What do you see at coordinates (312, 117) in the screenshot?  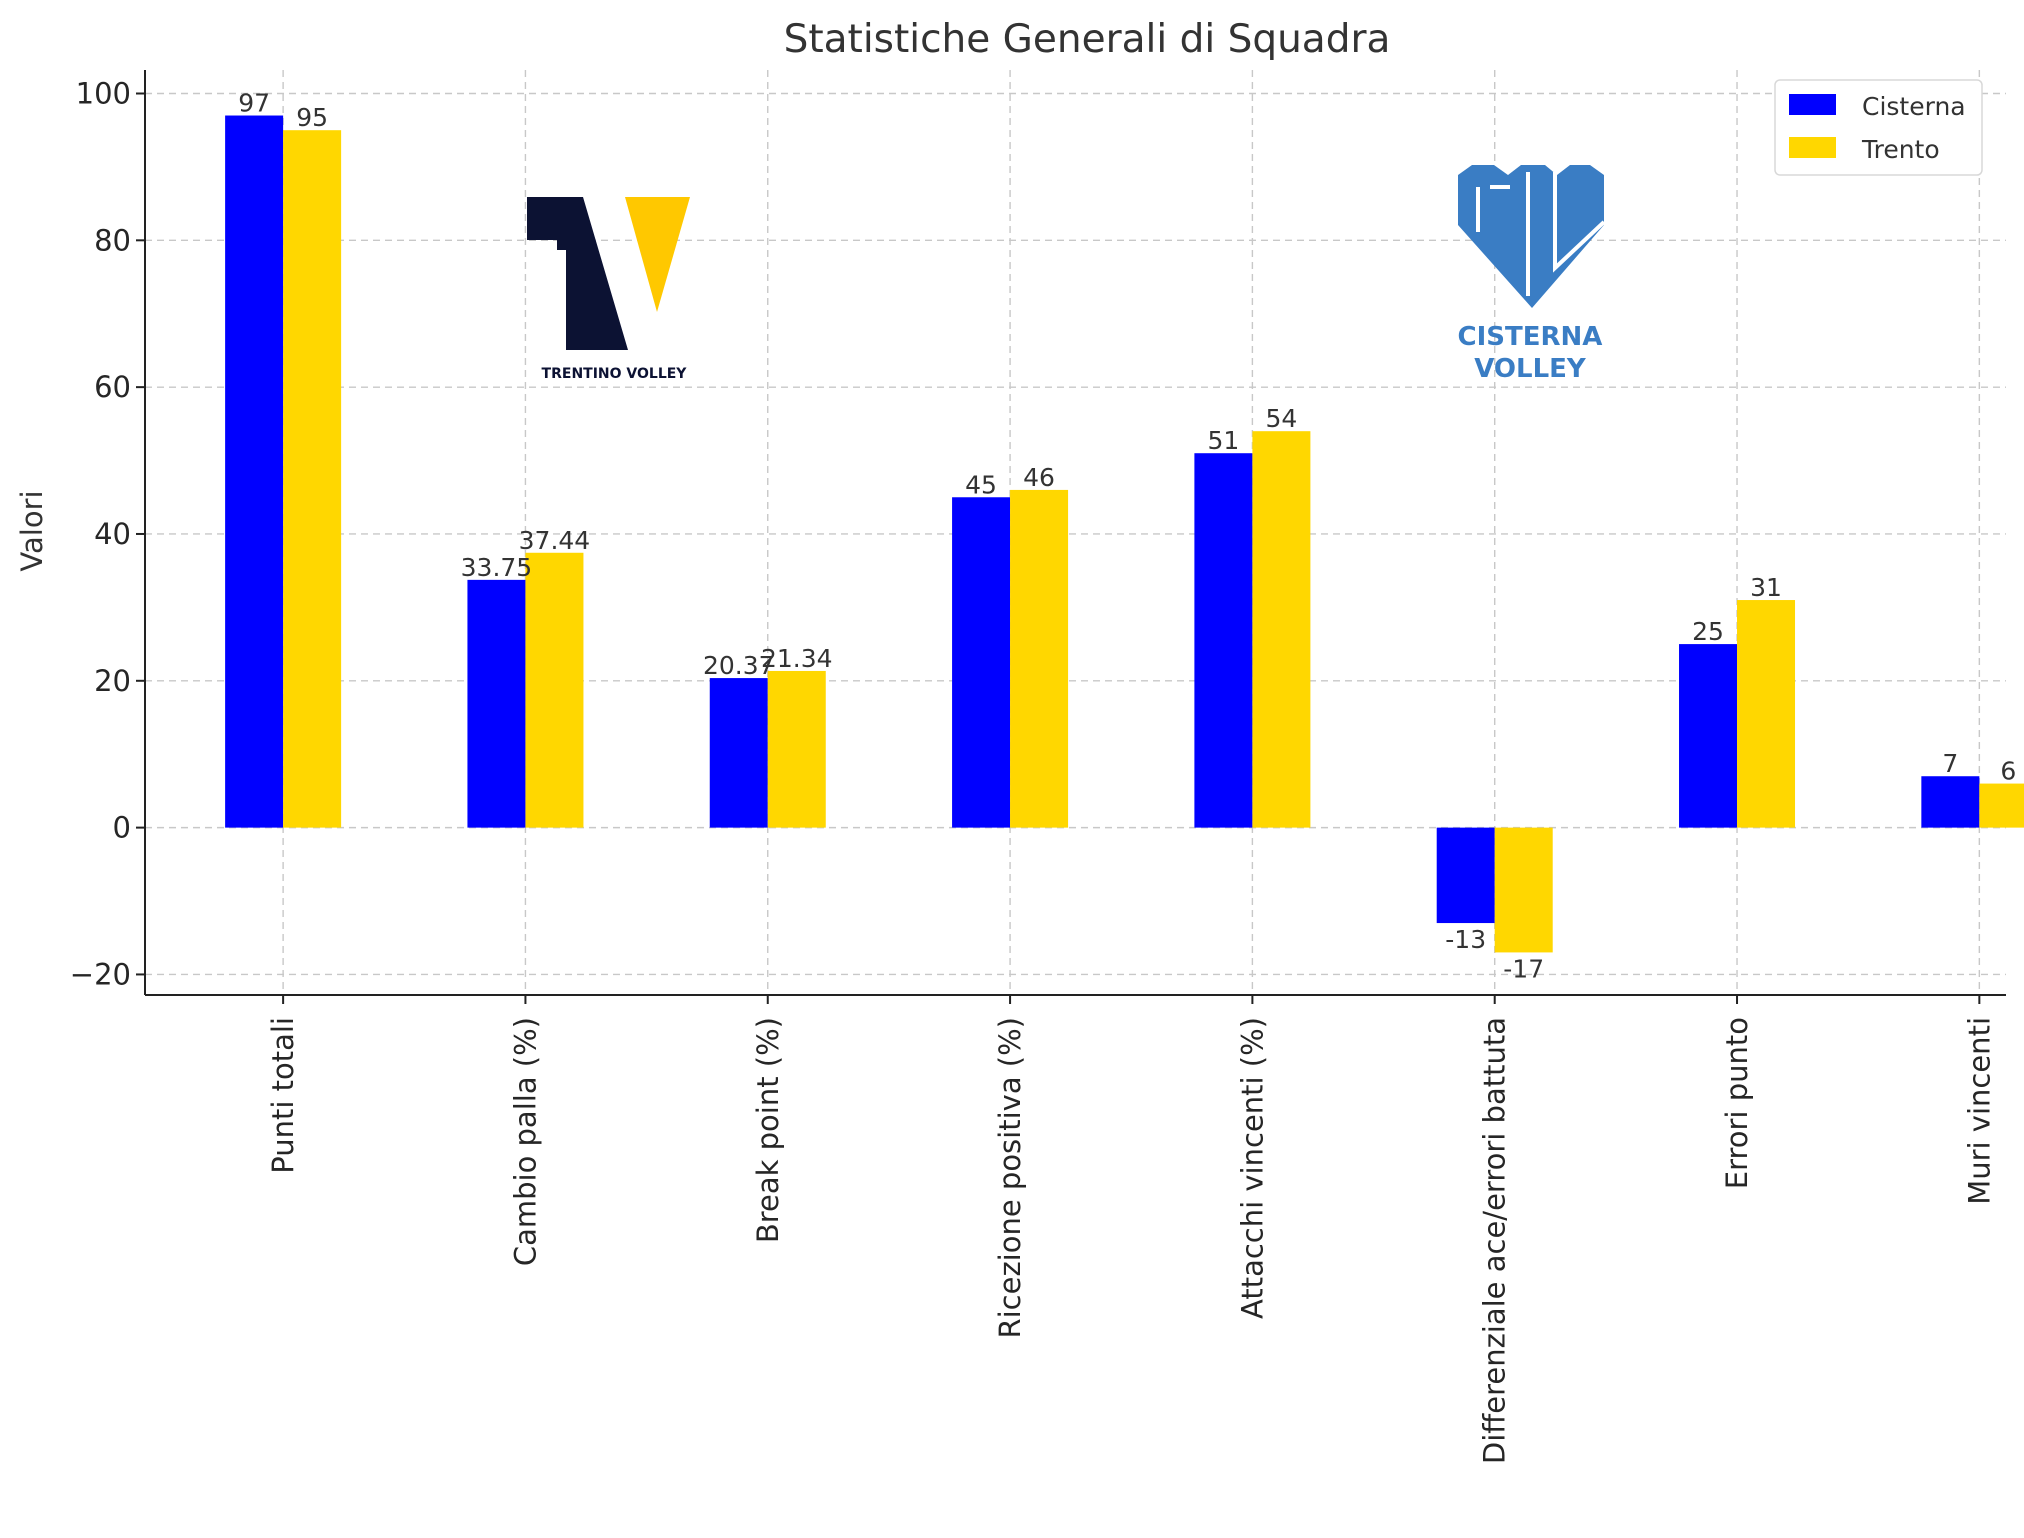 I see `data-label-trento: 95` at bounding box center [312, 117].